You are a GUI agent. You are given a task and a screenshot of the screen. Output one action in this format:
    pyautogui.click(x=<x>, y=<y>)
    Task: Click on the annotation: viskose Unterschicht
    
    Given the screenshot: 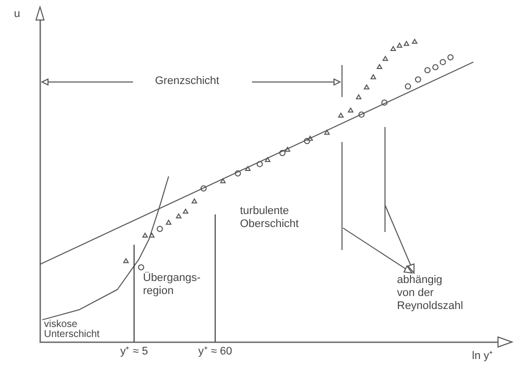 What is the action you would take?
    pyautogui.click(x=72, y=329)
    